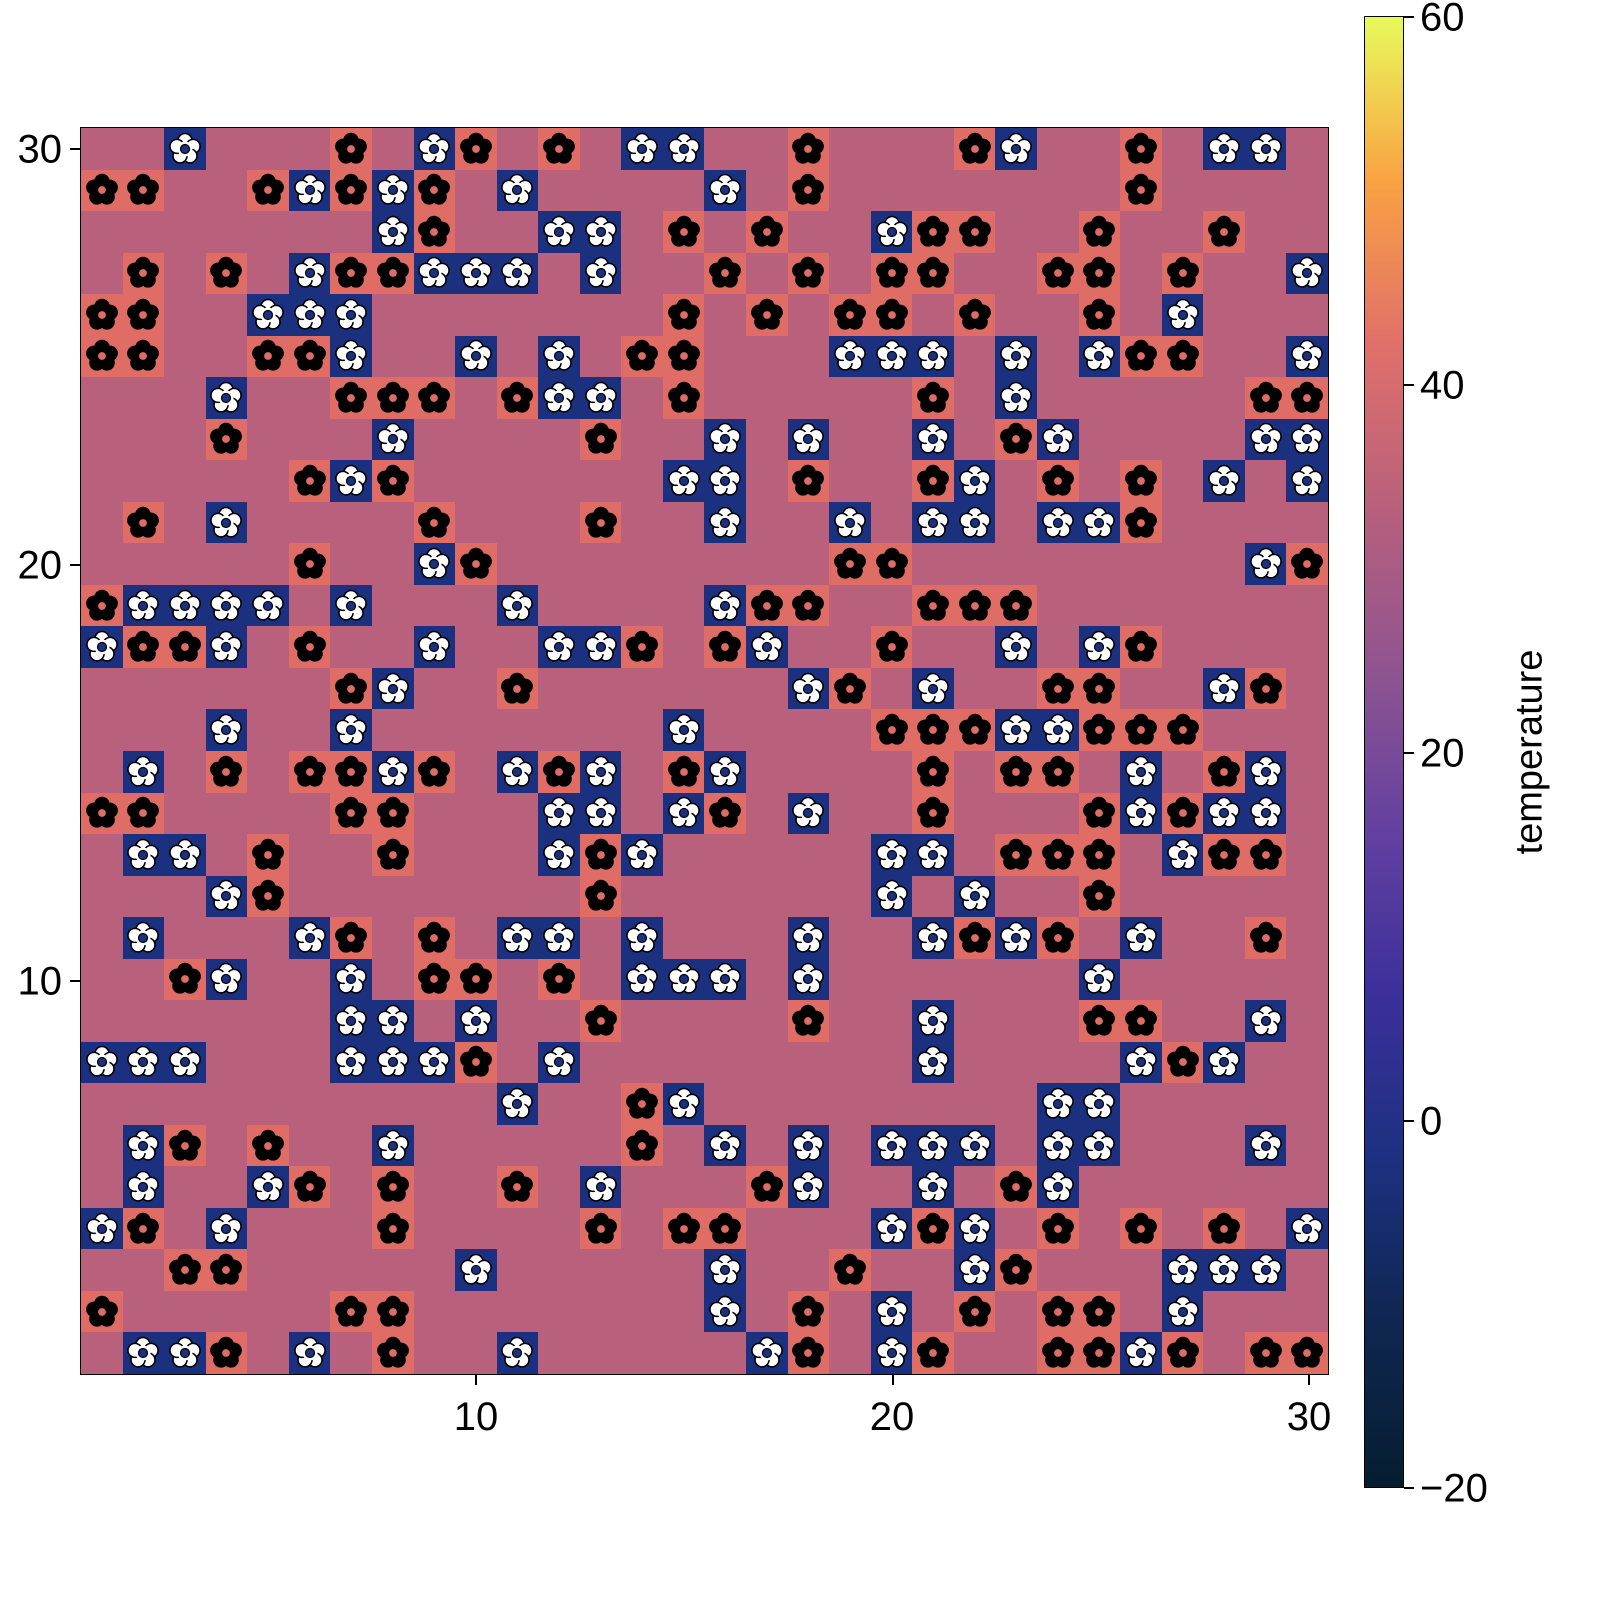 Image resolution: width=1600 pixels, height=1600 pixels. Describe the element at coordinates (40, 981) in the screenshot. I see `y-tick-label: 10` at that location.